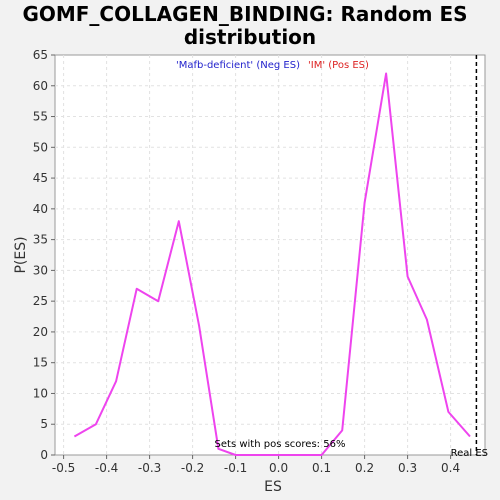 The image size is (500, 500). I want to click on y-tick-label: 65, so click(40, 55).